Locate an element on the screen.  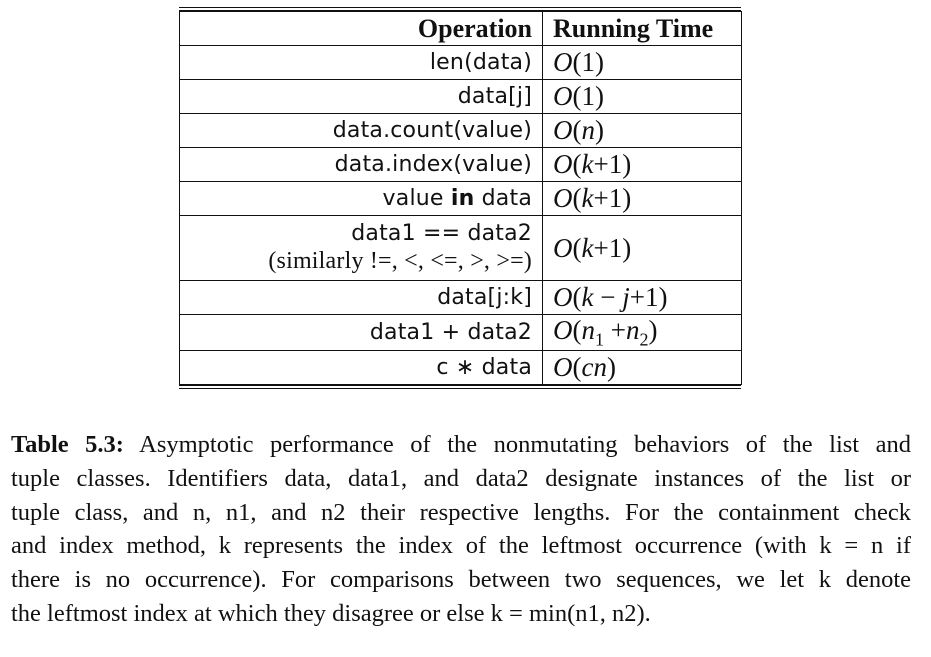
operation-cell: value in data is located at coordinates (361, 198).